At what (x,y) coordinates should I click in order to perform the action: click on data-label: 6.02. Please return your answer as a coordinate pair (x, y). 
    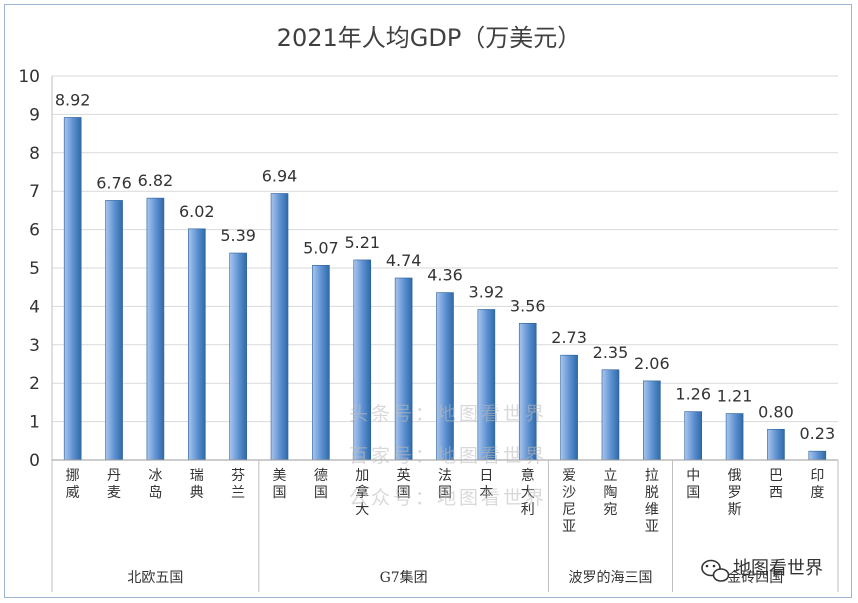
    Looking at the image, I should click on (197, 211).